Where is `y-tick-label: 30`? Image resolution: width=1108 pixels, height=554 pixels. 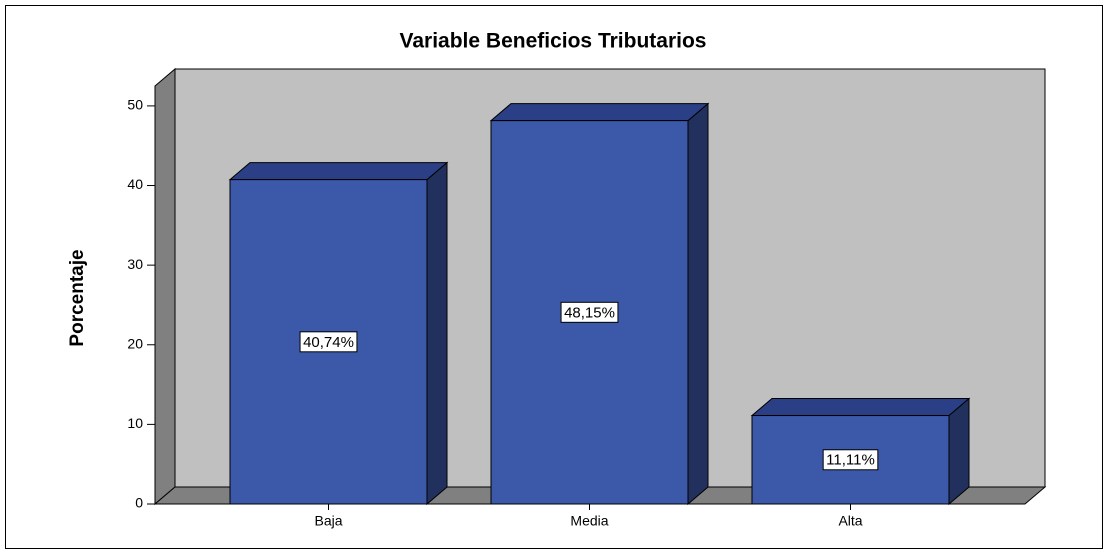 y-tick-label: 30 is located at coordinates (135, 264).